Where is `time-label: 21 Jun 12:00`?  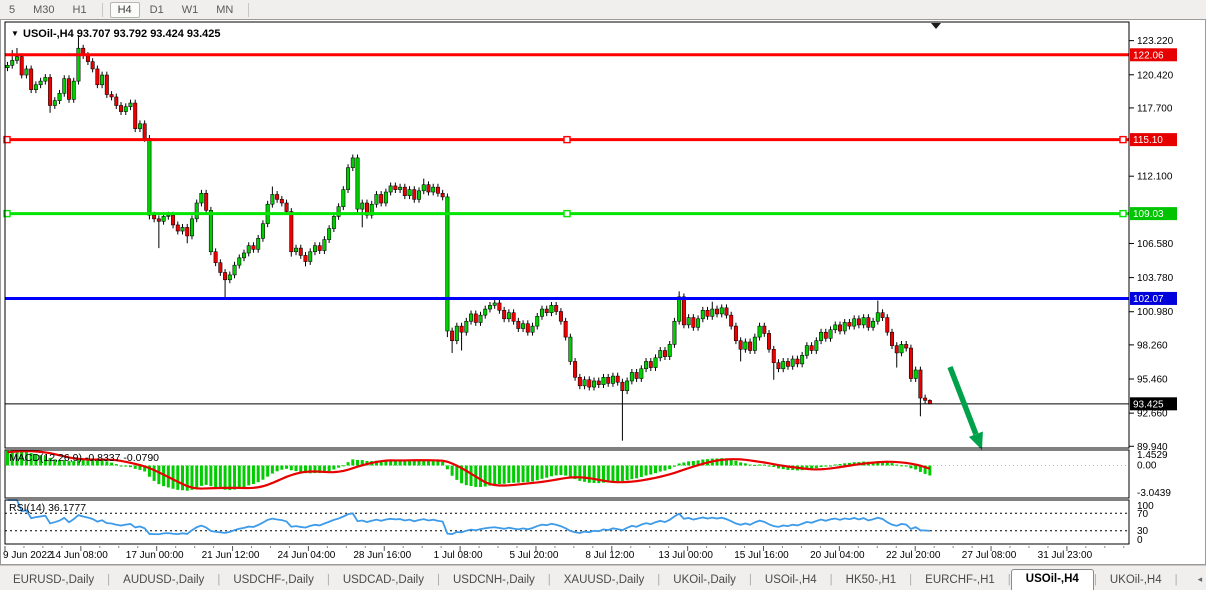 time-label: 21 Jun 12:00 is located at coordinates (231, 555).